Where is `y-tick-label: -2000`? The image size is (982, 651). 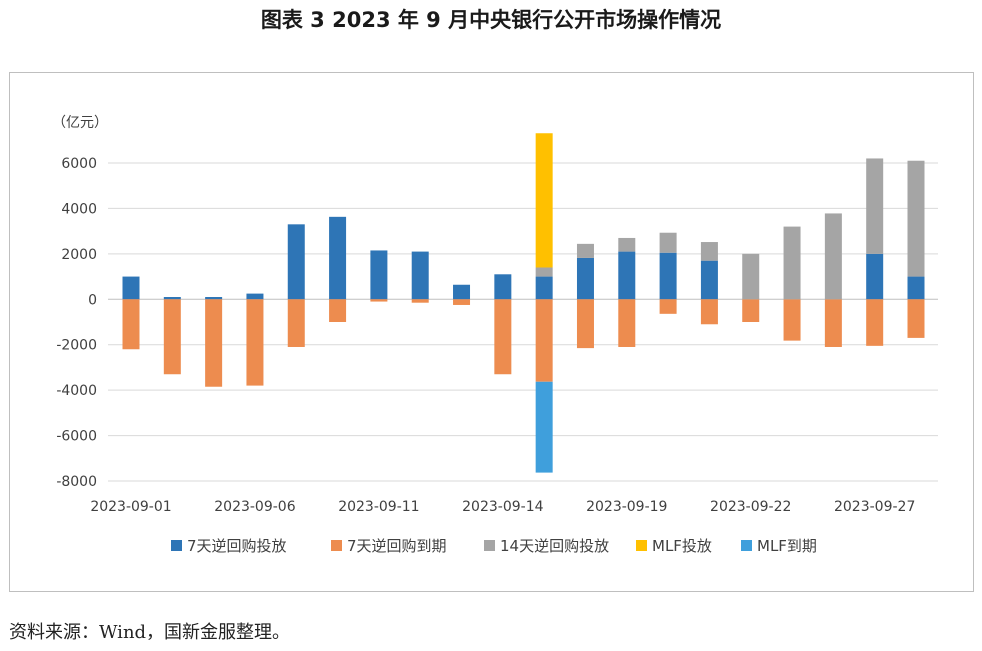 y-tick-label: -2000 is located at coordinates (76, 346).